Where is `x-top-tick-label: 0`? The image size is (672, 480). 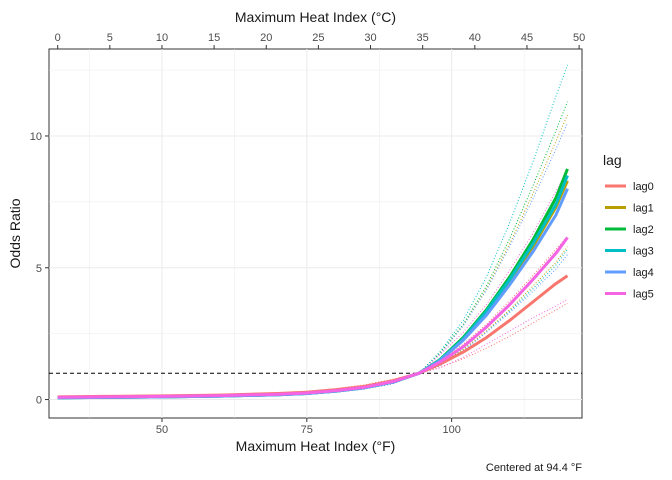 x-top-tick-label: 0 is located at coordinates (58, 38).